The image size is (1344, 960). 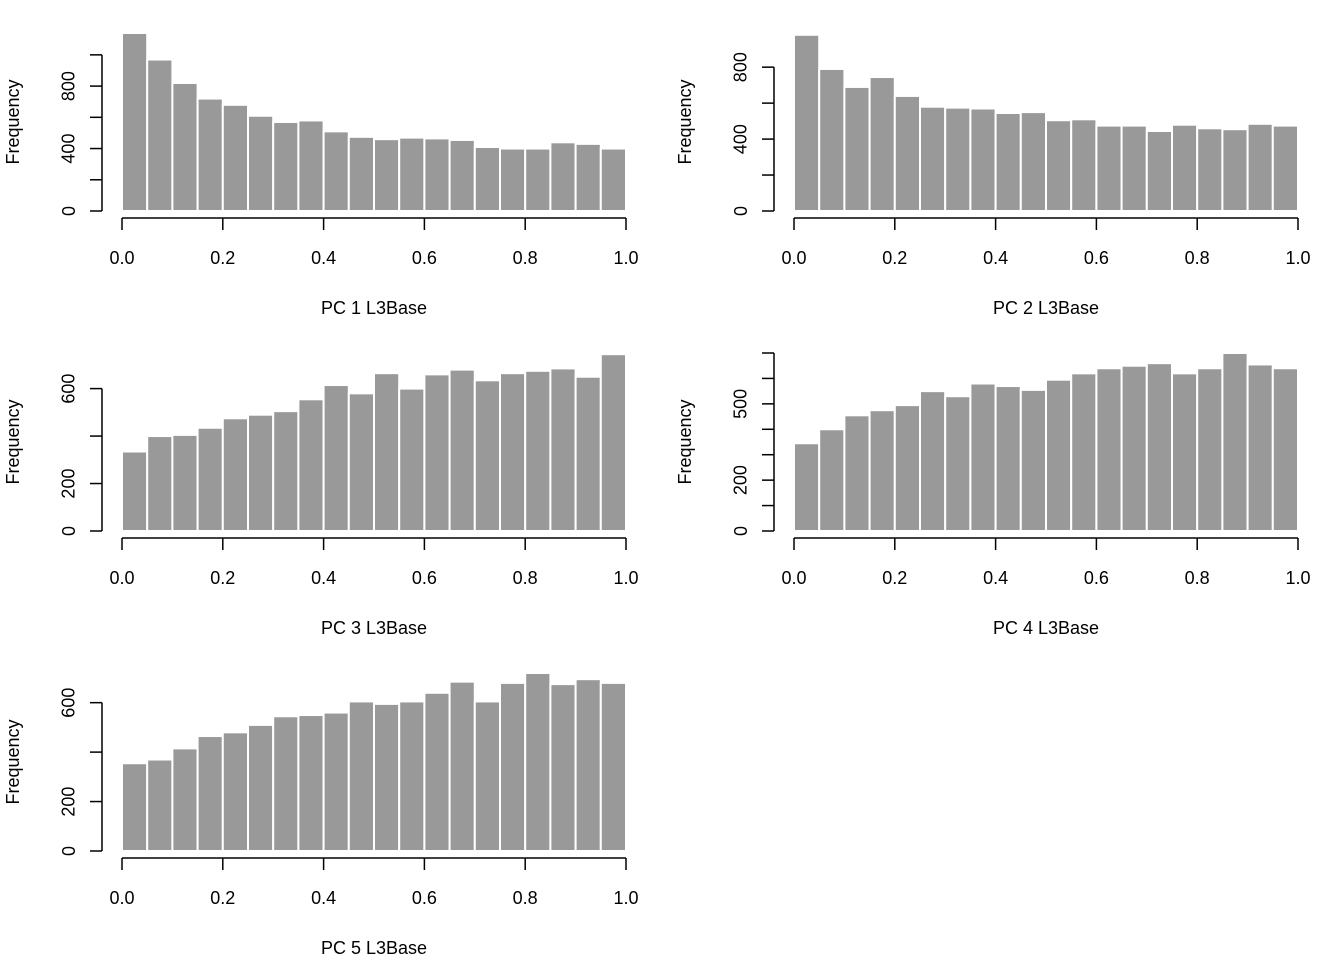 What do you see at coordinates (1046, 308) in the screenshot?
I see `x-axis-label: PC 2 L3Base` at bounding box center [1046, 308].